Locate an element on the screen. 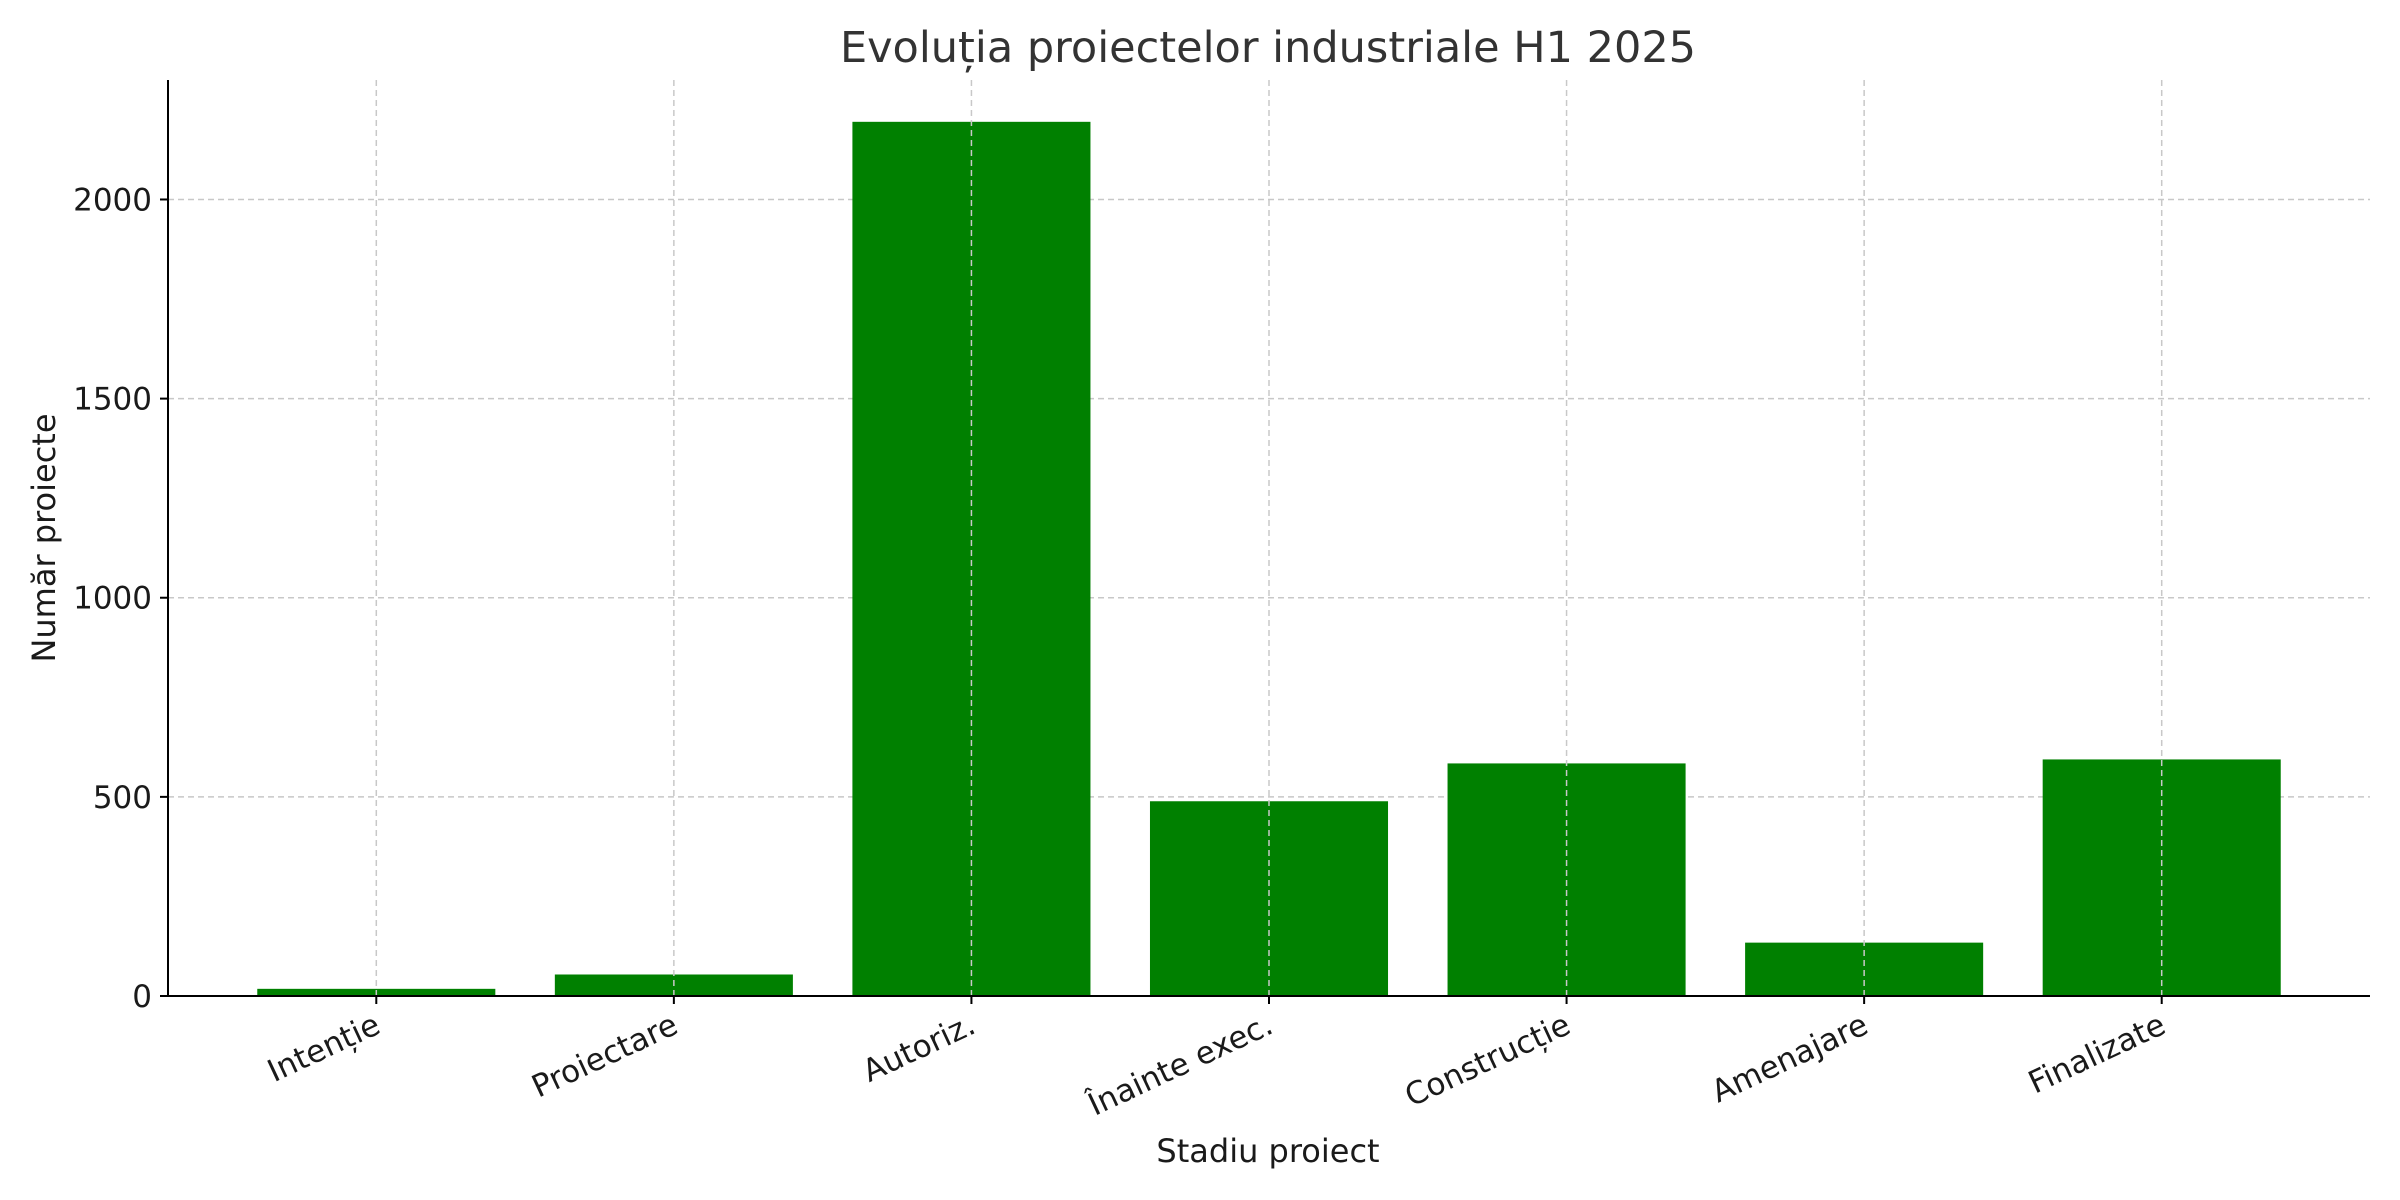 The width and height of the screenshot is (2400, 1200). x-axis-label: Stadiu proiect is located at coordinates (1267, 1151).